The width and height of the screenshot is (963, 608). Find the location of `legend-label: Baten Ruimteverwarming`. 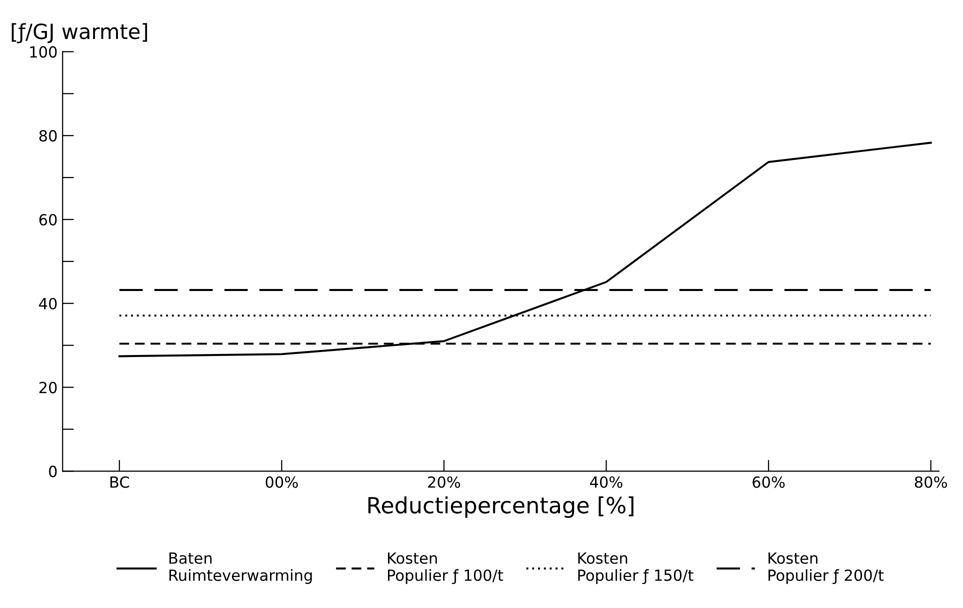

legend-label: Baten Ruimteverwarming is located at coordinates (240, 568).